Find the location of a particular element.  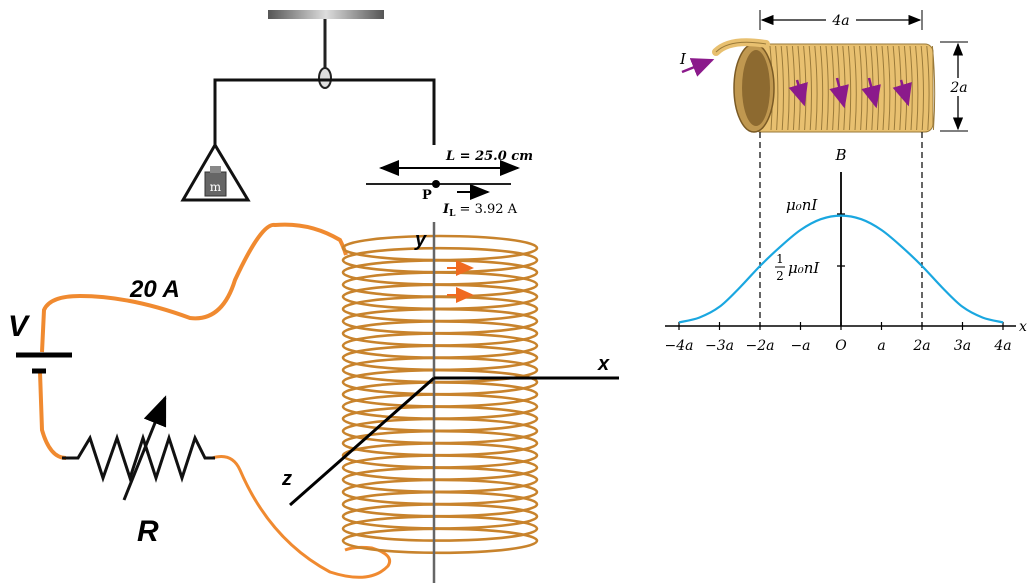

current-label: I is located at coordinates (683, 59).